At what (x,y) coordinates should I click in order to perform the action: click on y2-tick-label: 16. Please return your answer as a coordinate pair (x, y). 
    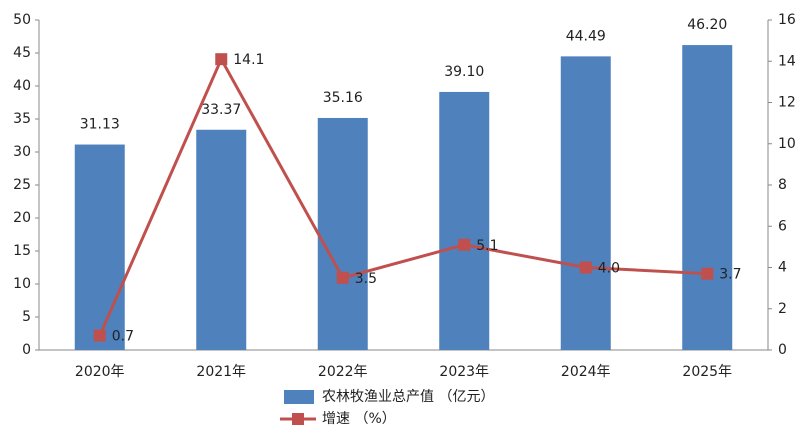
    Looking at the image, I should click on (787, 20).